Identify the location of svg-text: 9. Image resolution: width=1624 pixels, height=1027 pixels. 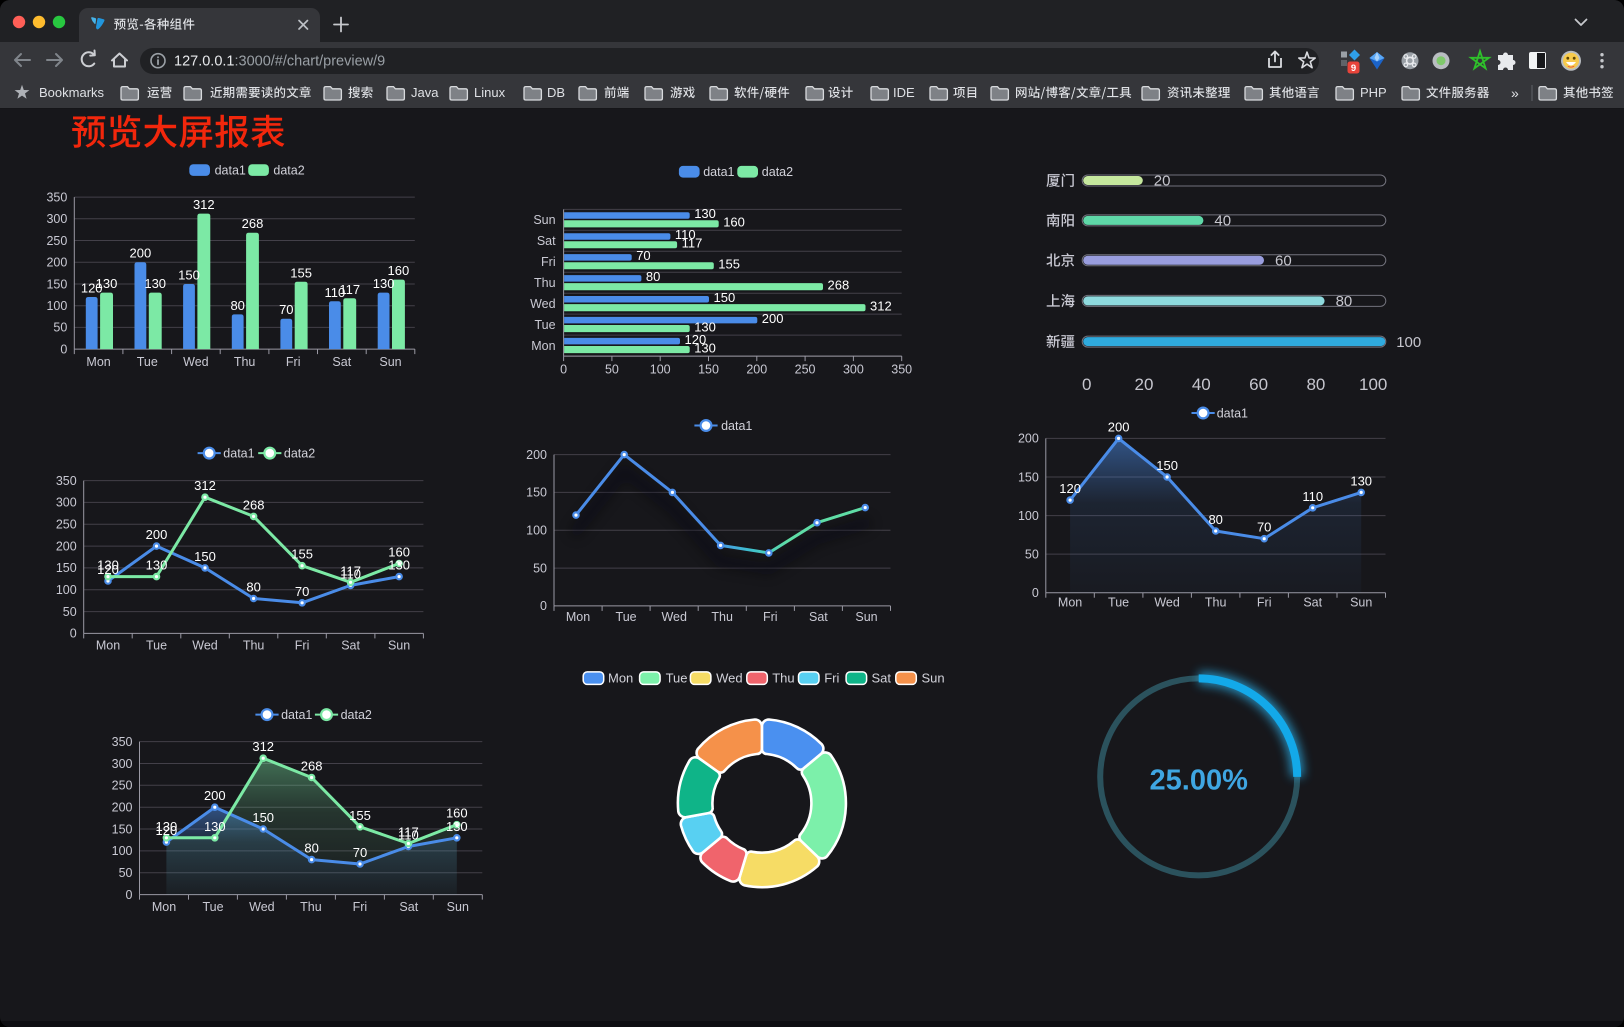
(1353, 68).